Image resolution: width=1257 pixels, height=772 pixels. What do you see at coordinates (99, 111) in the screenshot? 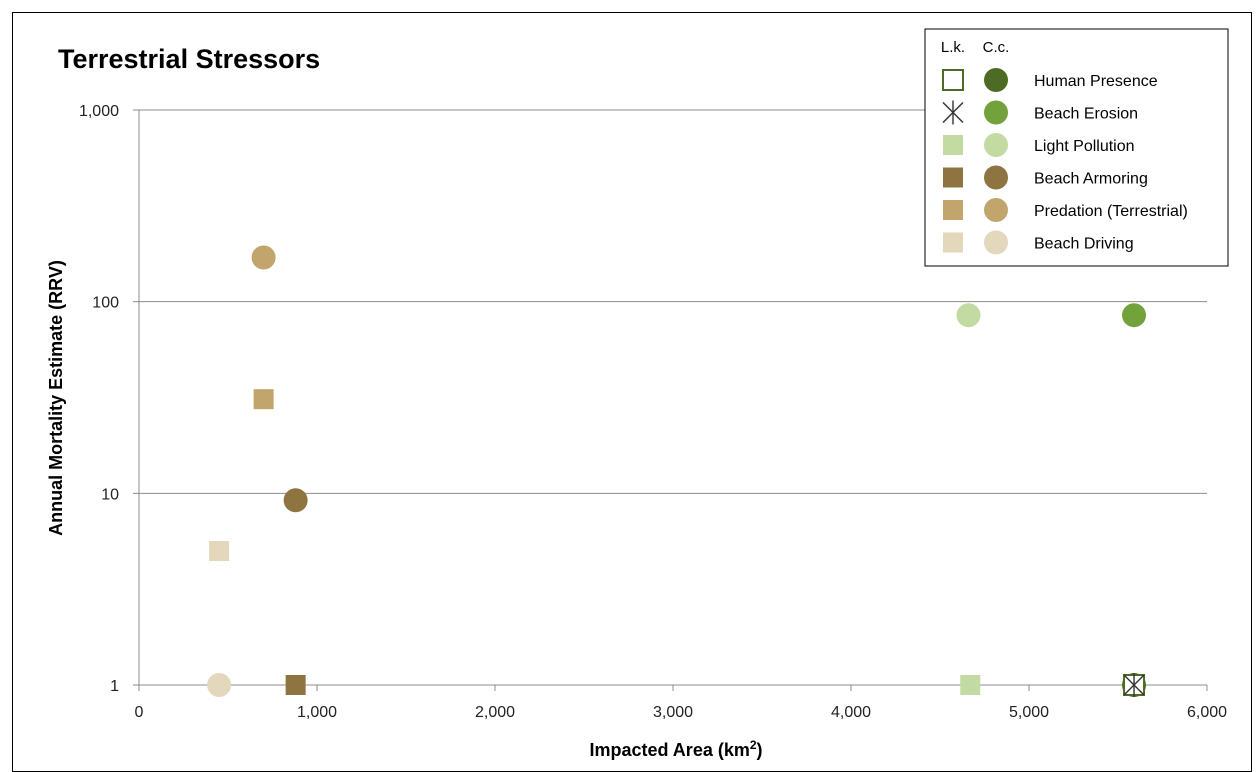
I see `y-tick-label-3: 1,000` at bounding box center [99, 111].